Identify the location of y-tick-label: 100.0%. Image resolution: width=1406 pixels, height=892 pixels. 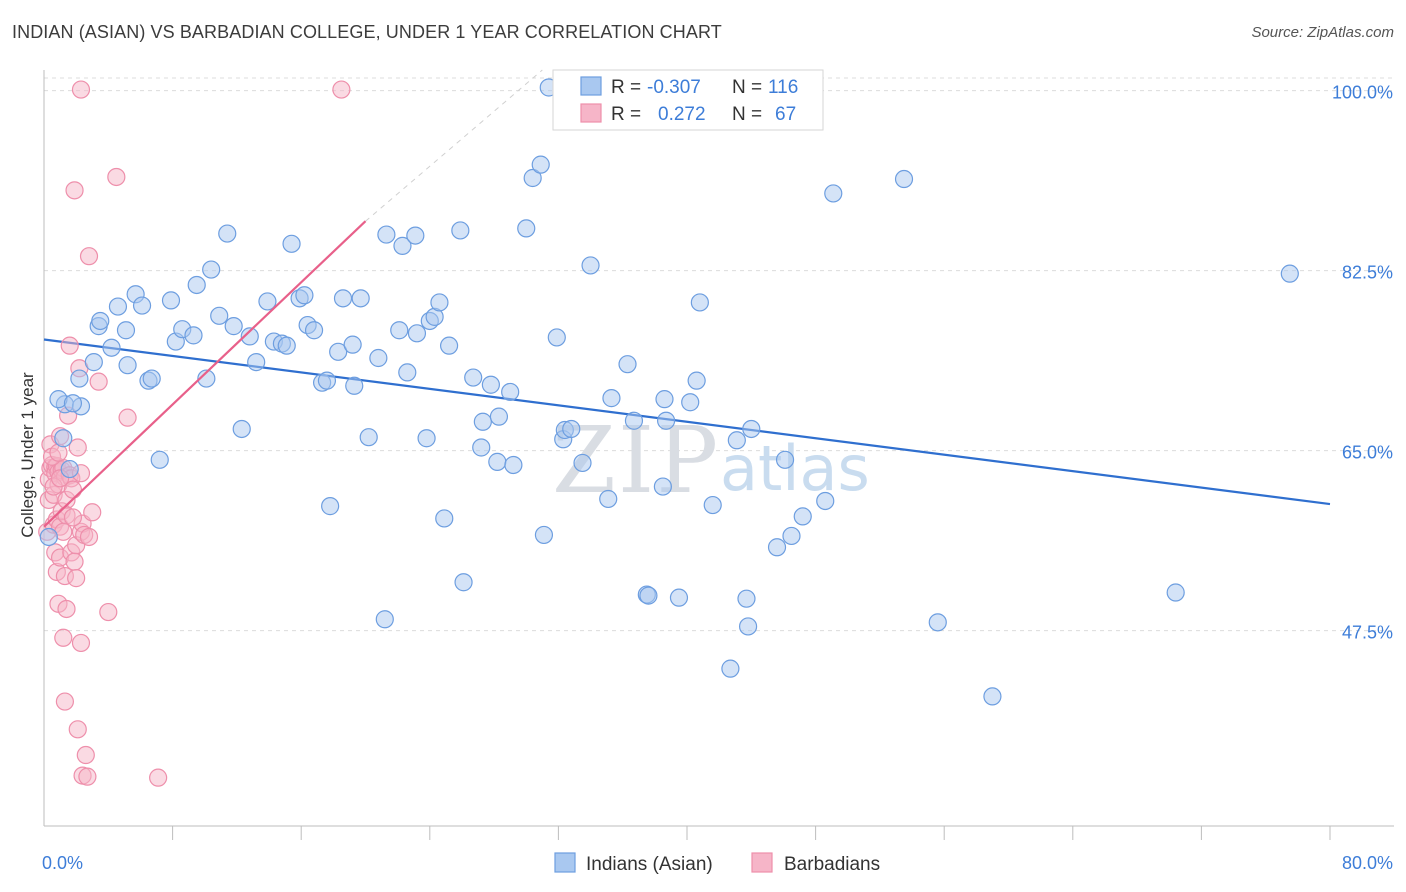
(1362, 93).